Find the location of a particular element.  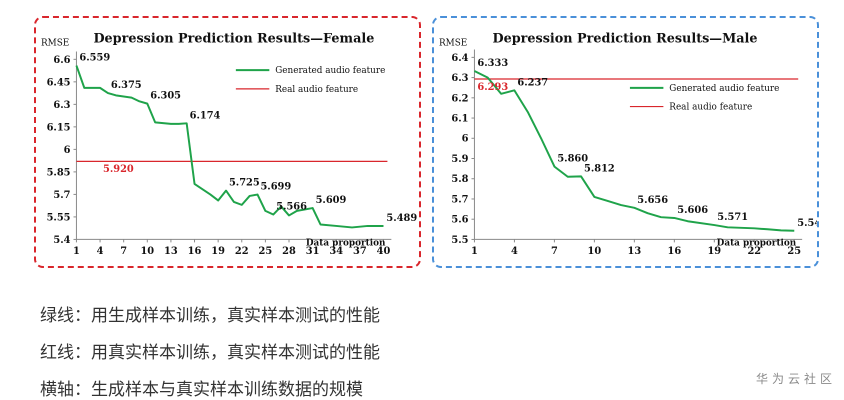

y-tick-label: 5.9 is located at coordinates (459, 159).